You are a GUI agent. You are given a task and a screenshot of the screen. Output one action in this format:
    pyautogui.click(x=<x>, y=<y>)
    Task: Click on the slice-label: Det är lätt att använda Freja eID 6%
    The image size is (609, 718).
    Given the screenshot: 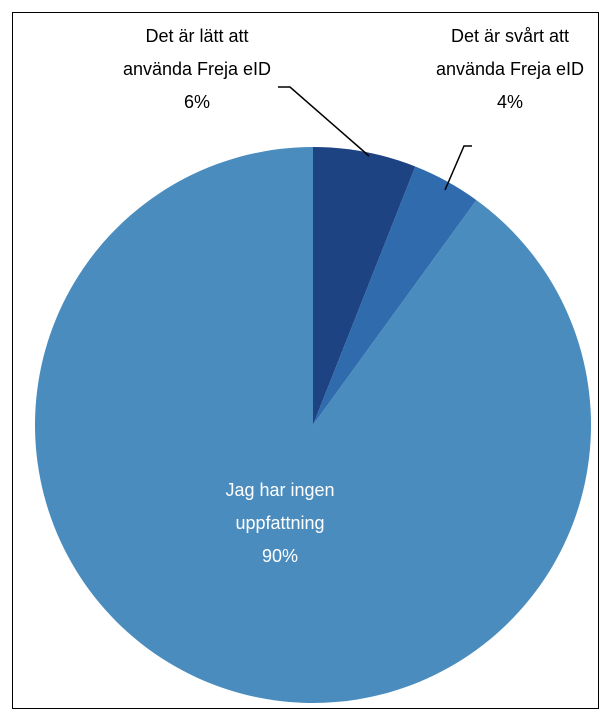 What is the action you would take?
    pyautogui.click(x=197, y=69)
    